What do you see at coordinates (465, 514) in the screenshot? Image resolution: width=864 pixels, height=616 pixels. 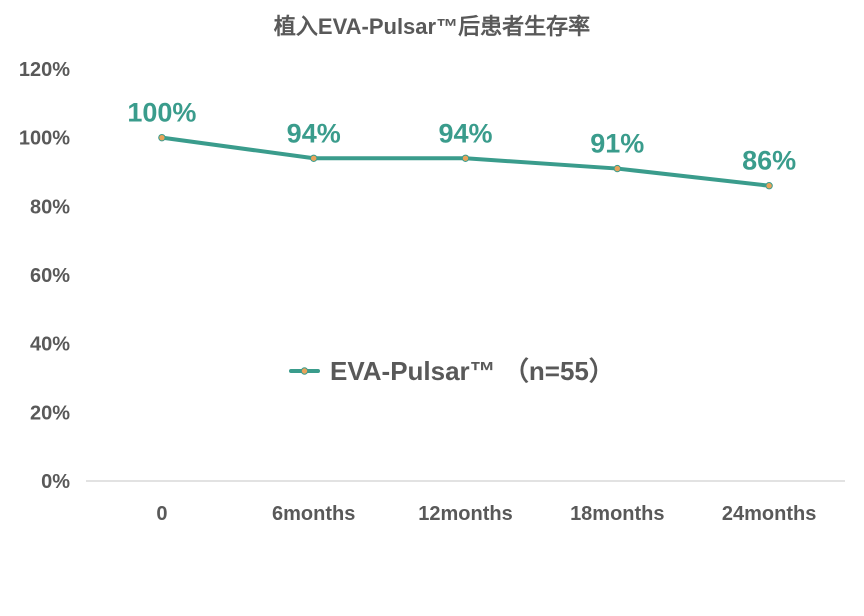 I see `x-tick-label: 12months` at bounding box center [465, 514].